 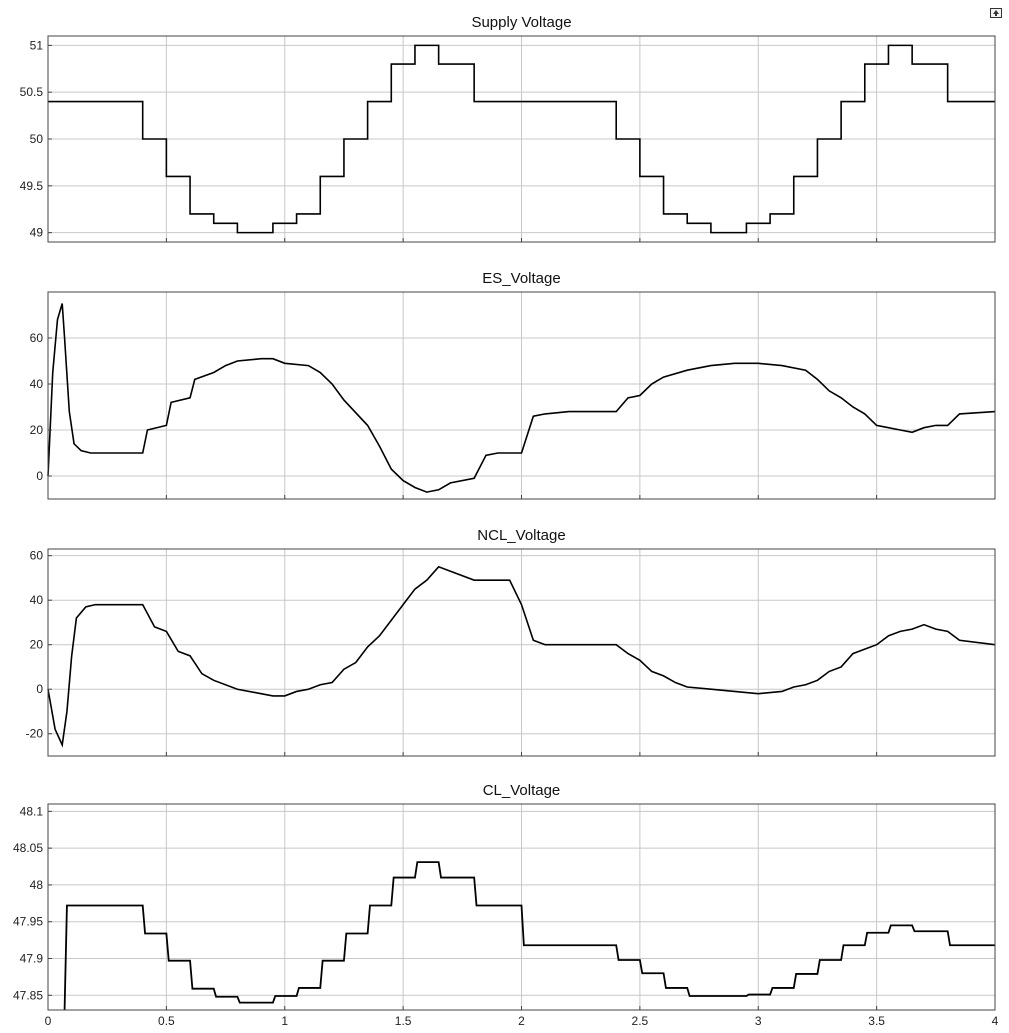 I want to click on x-tick-label: 4, so click(x=995, y=1021).